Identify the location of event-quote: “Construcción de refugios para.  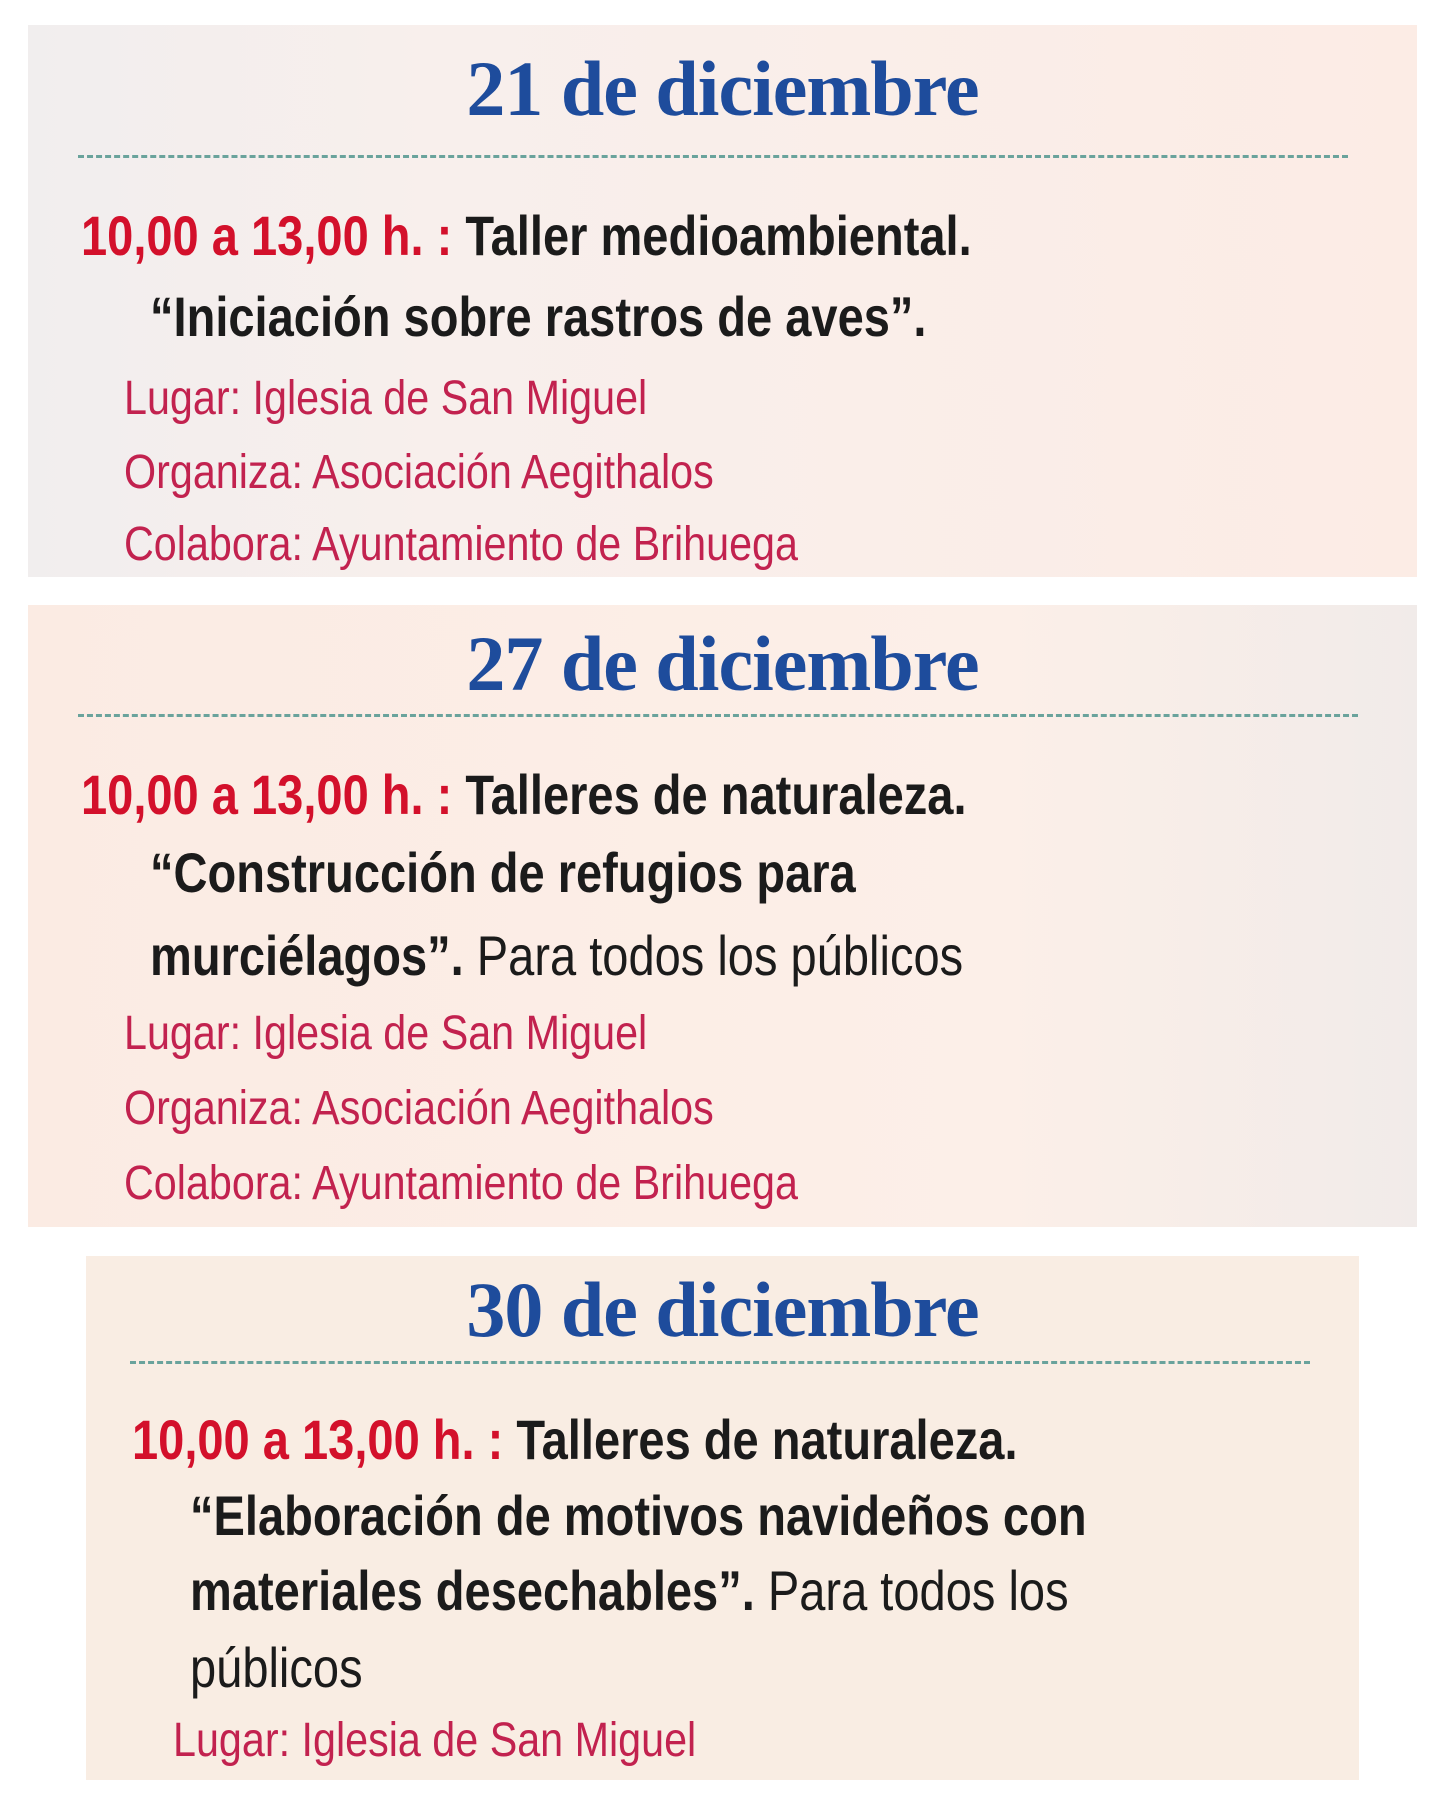
(503, 872).